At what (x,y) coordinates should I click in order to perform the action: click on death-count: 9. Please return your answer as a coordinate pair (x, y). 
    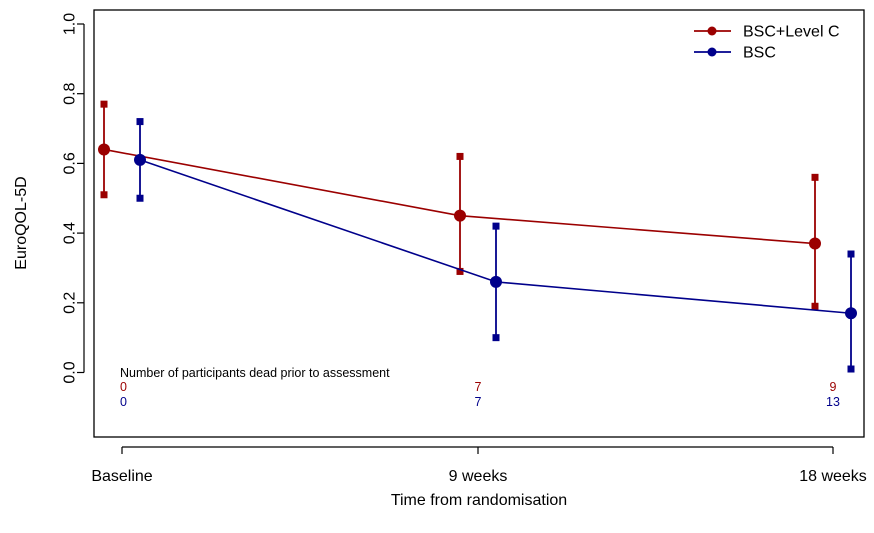
    Looking at the image, I should click on (833, 387).